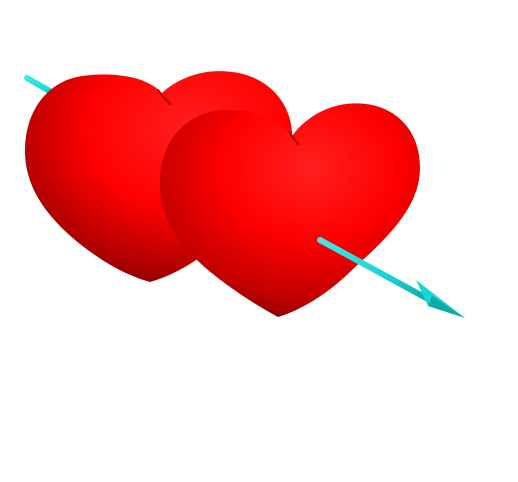  Describe the element at coordinates (164, 97) in the screenshot. I see `back-heart-crease` at that location.